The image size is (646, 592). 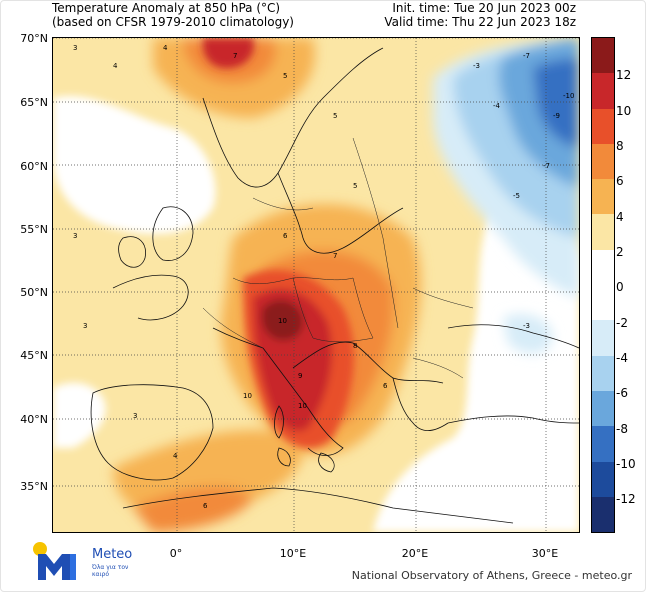 What do you see at coordinates (300, 376) in the screenshot?
I see `contour-label: 9` at bounding box center [300, 376].